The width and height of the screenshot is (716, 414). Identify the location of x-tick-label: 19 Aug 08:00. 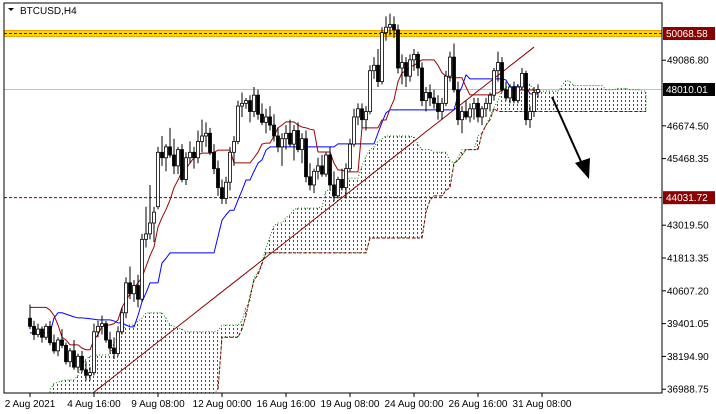
(350, 404).